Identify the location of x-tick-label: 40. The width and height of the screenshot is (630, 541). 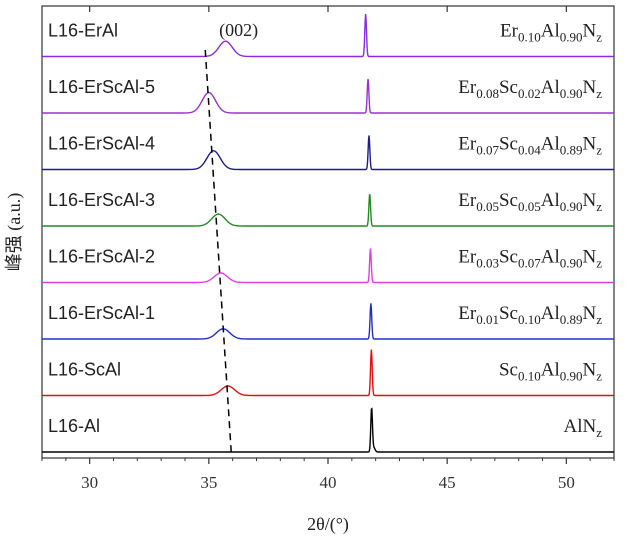
(328, 482).